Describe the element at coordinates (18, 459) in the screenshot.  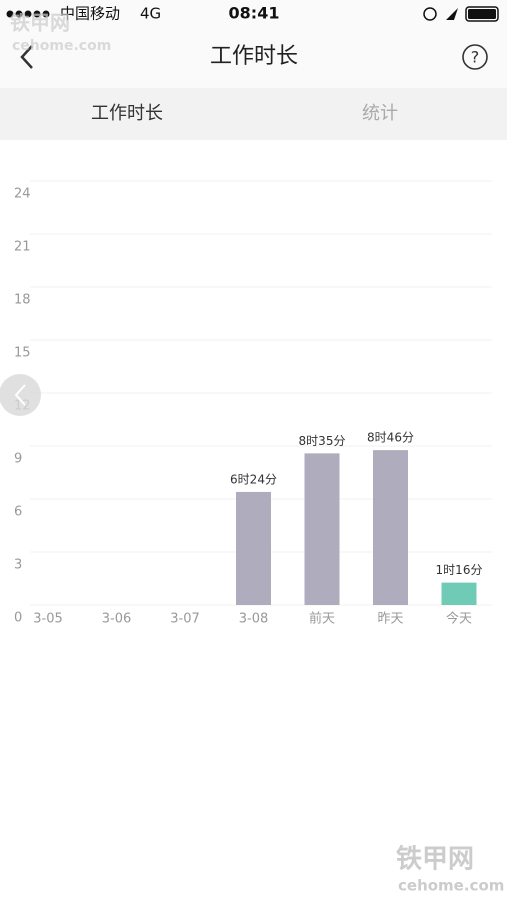
I see `y-tick-label: 9` at that location.